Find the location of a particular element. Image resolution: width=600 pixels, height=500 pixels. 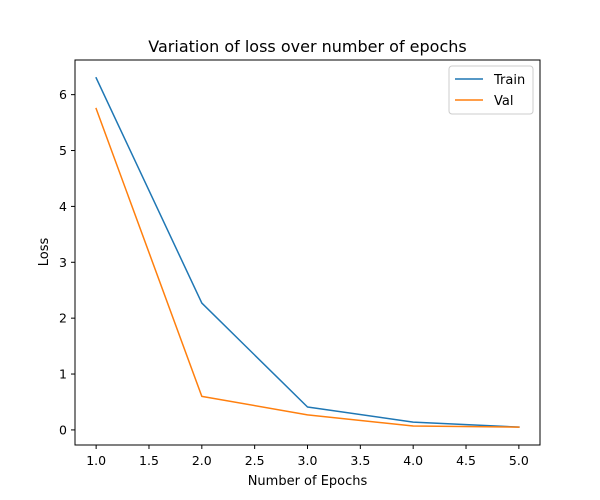

y-tick-label: 0 is located at coordinates (63, 429).